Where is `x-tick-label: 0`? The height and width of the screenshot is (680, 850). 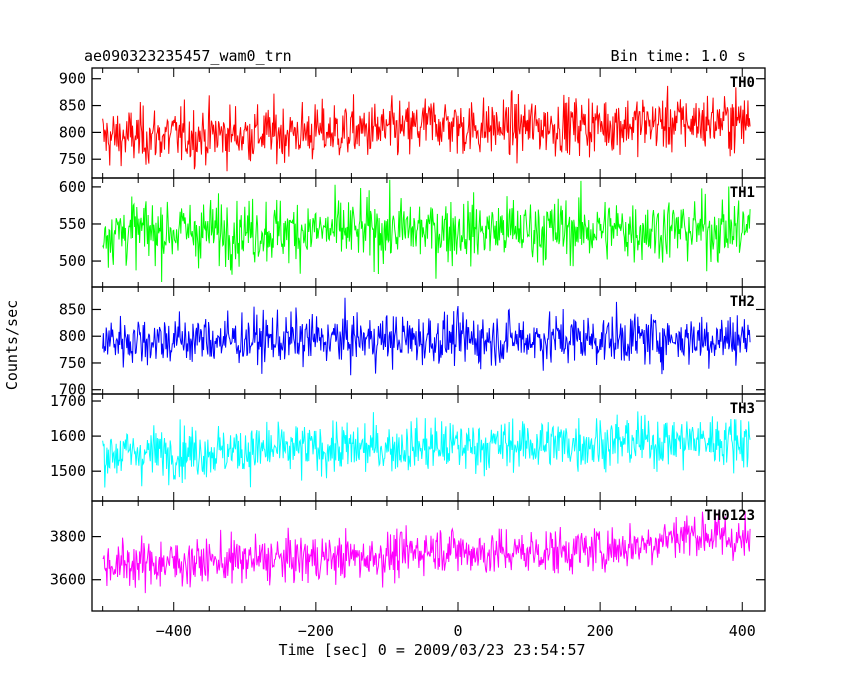
x-tick-label: 0 is located at coordinates (457, 631).